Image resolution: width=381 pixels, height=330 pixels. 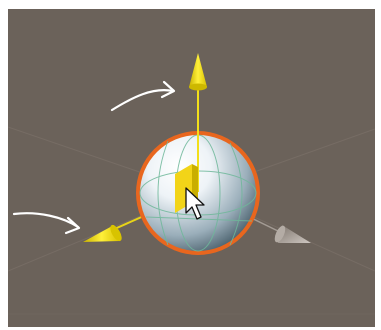 I want to click on curved-arrow-icon, so click(x=143, y=96).